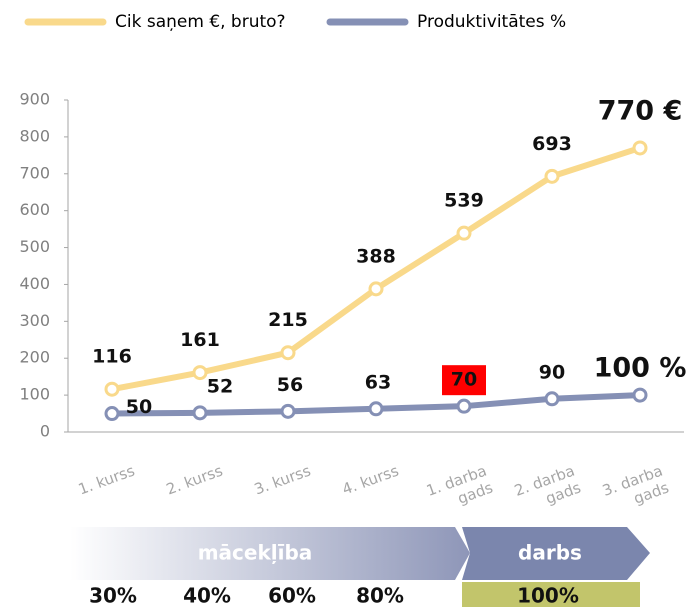  I want to click on x-tick-label-group: 2. darbagads, so click(547, 488).